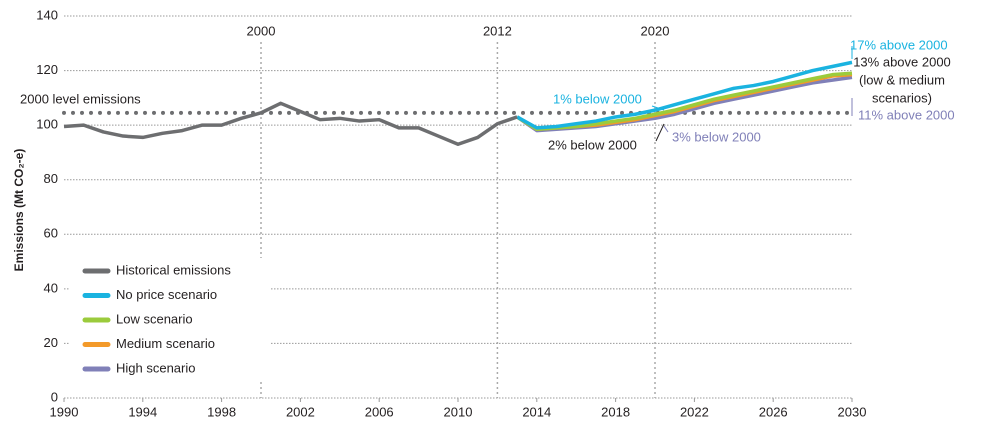 The height and width of the screenshot is (432, 986). Describe the element at coordinates (19, 210) in the screenshot. I see `y-axis-label: Emissions (Mt CO₂-e)` at that location.